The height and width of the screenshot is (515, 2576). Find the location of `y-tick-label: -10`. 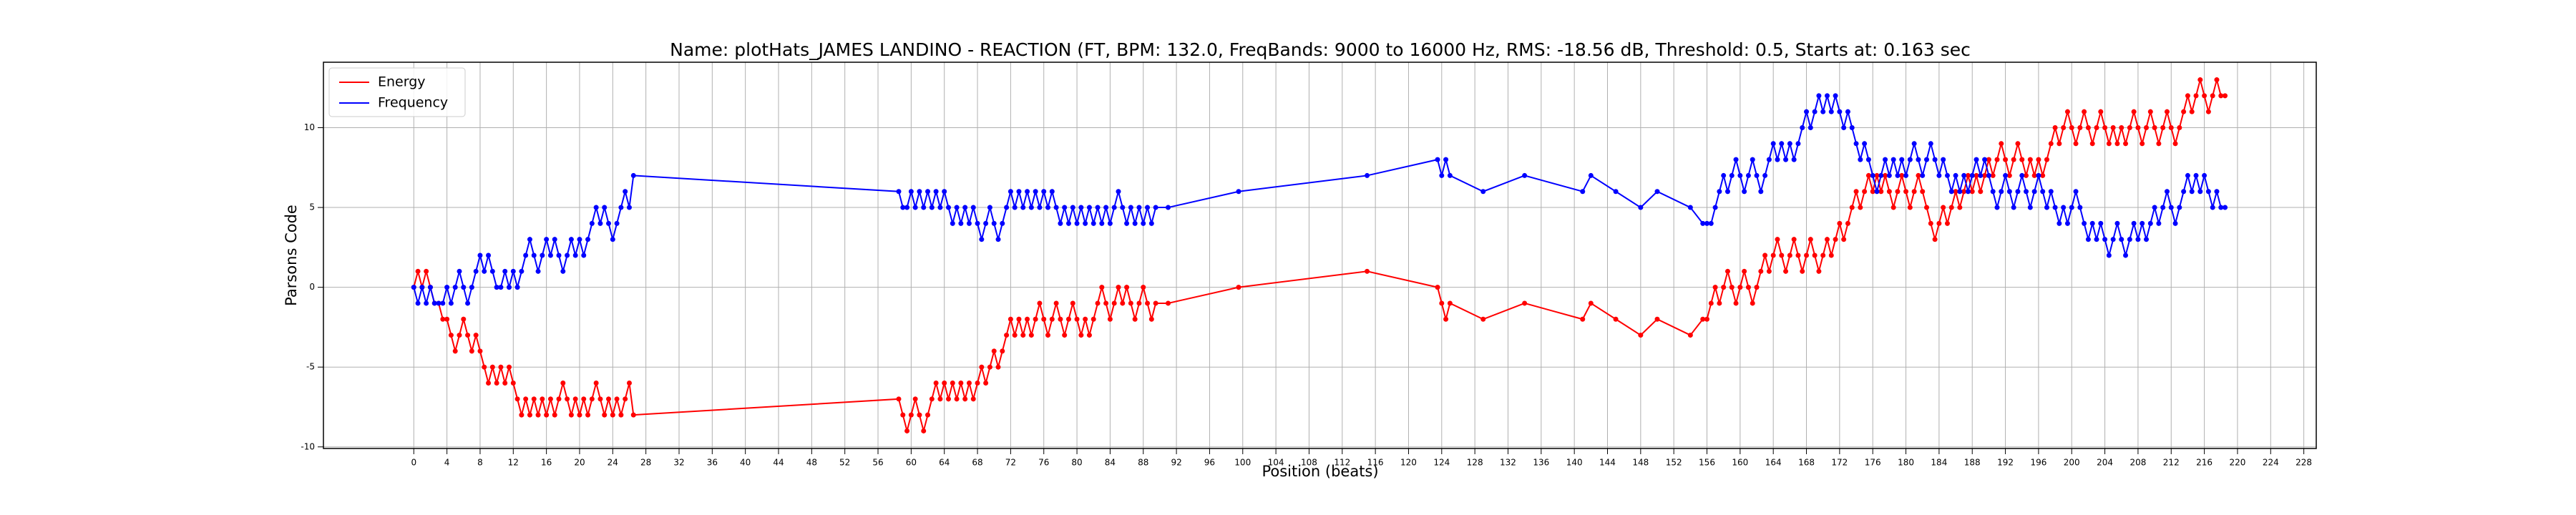

y-tick-label: -10 is located at coordinates (308, 446).